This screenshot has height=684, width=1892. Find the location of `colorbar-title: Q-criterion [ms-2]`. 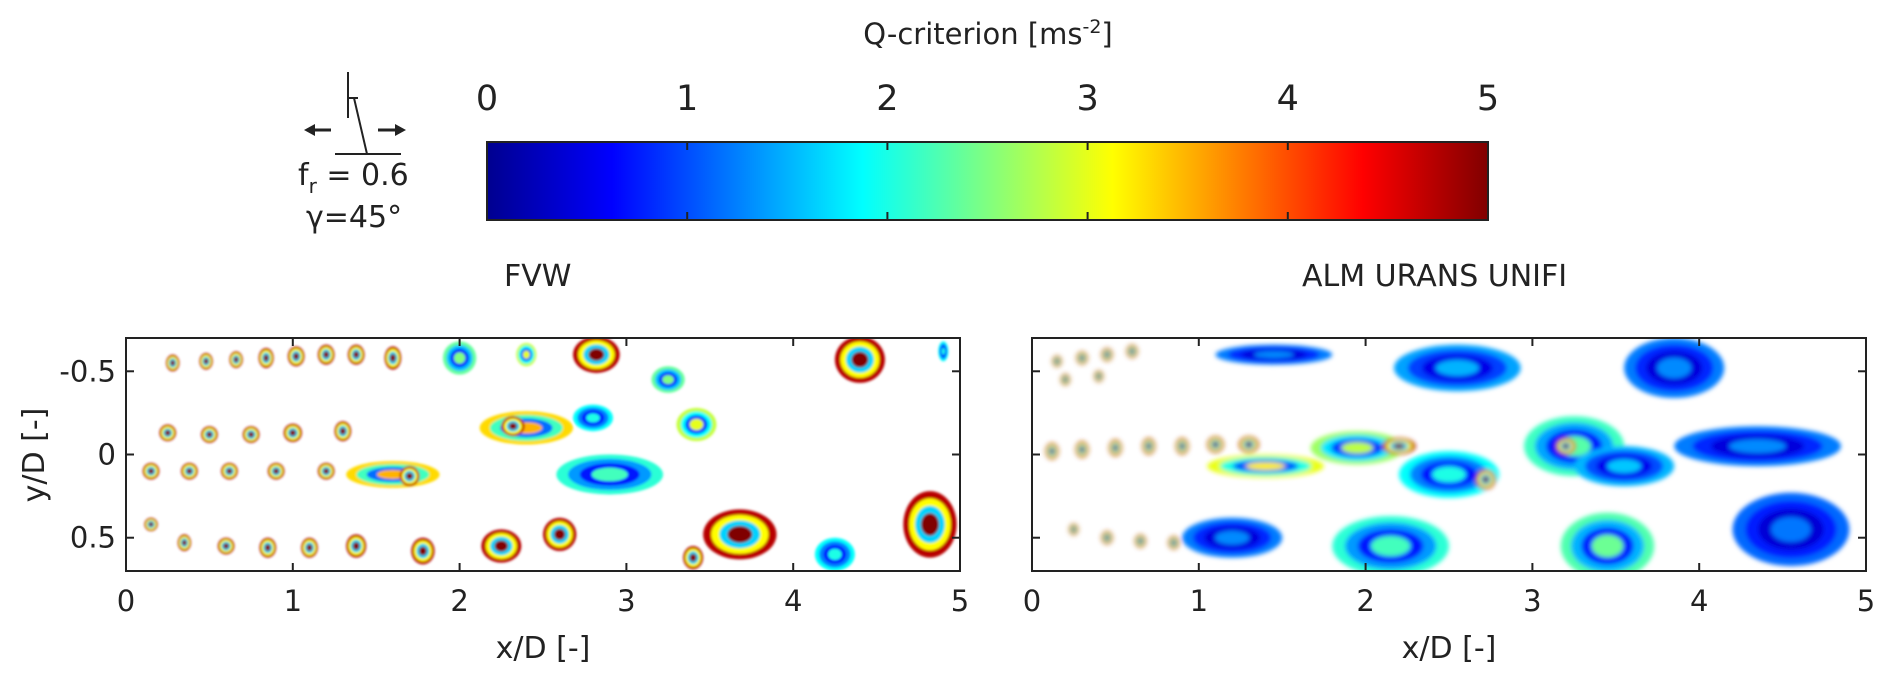

colorbar-title: Q-criterion [ms-2] is located at coordinates (988, 33).